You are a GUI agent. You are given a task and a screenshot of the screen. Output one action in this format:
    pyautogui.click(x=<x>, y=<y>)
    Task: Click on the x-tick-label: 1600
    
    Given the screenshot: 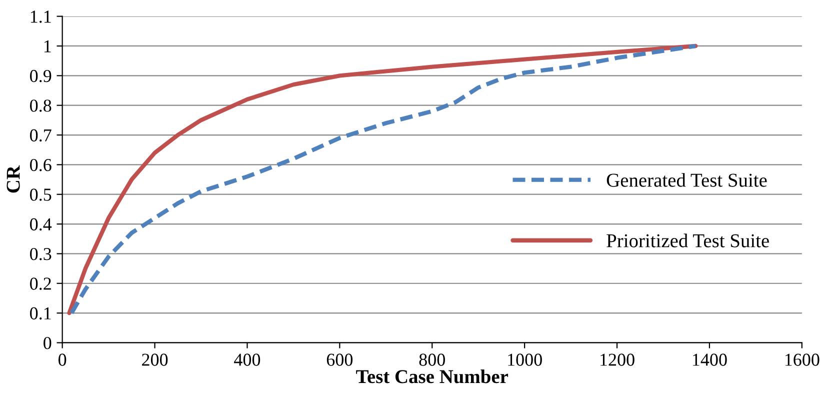 What is the action you would take?
    pyautogui.click(x=802, y=360)
    